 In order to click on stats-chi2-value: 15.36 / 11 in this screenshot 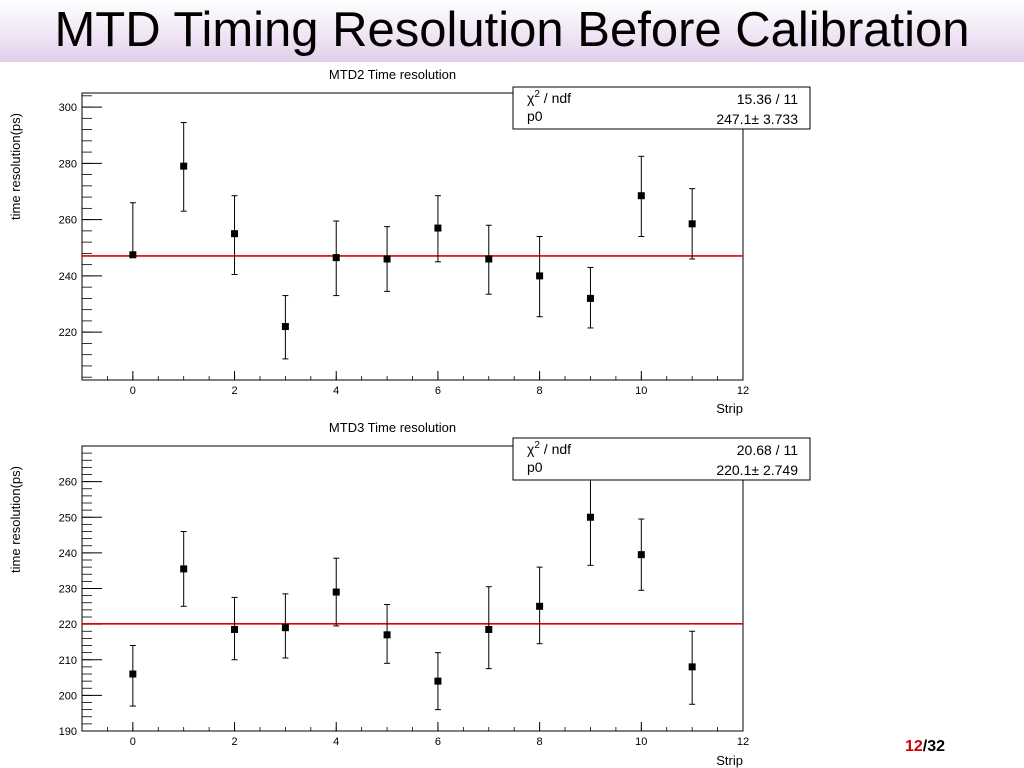, I will do `click(767, 99)`.